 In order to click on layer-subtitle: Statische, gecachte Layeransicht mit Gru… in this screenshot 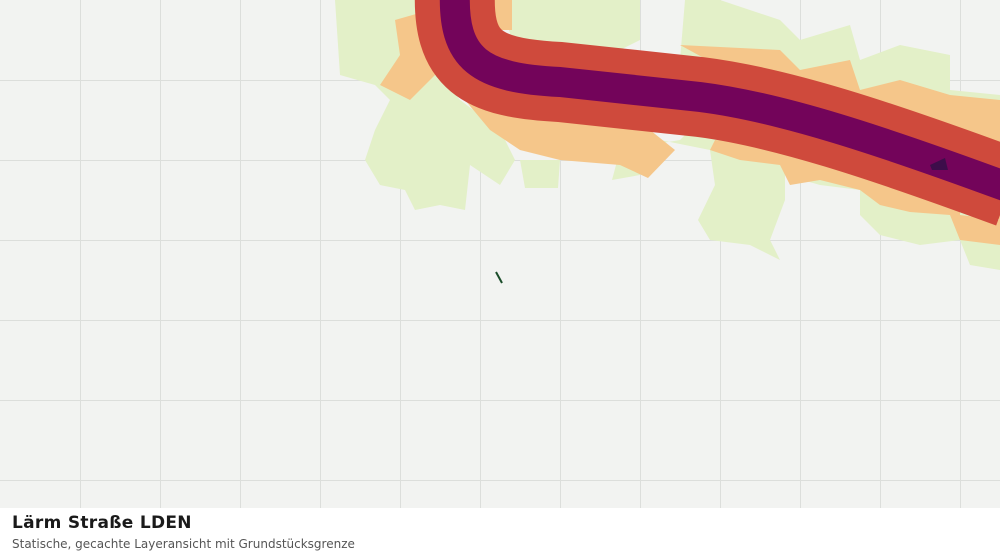, I will do `click(183, 544)`.